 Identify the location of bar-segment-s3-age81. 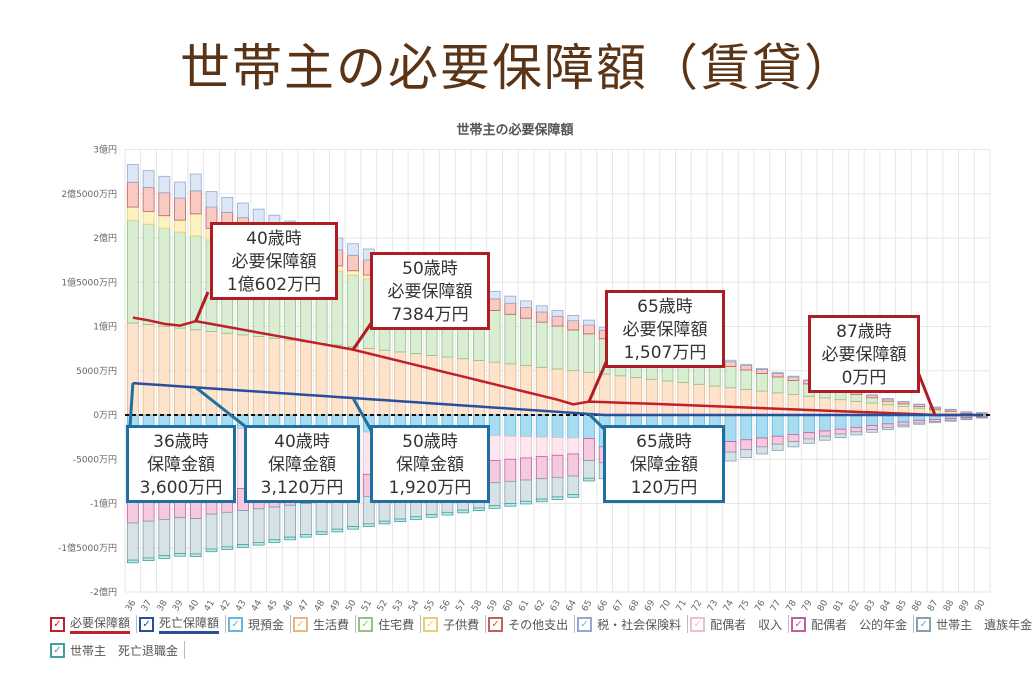
(840, 407).